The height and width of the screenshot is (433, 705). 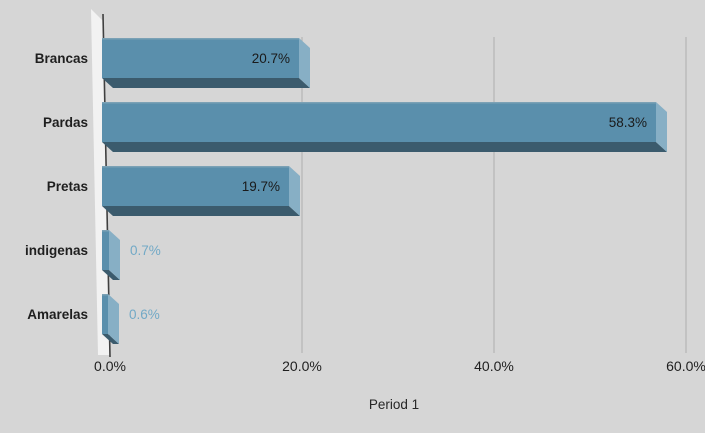 I want to click on bar-value-label-indigenas: 0.7%, so click(x=145, y=250).